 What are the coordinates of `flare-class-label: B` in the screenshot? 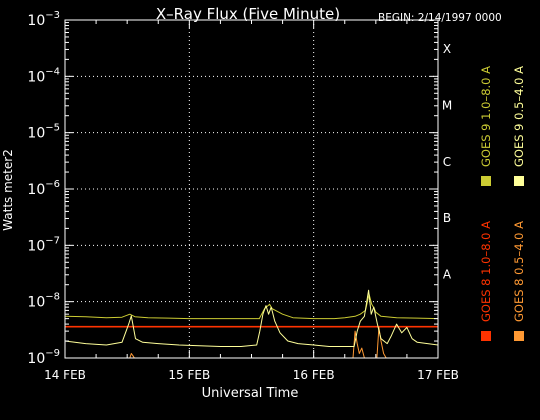 It's located at (447, 218).